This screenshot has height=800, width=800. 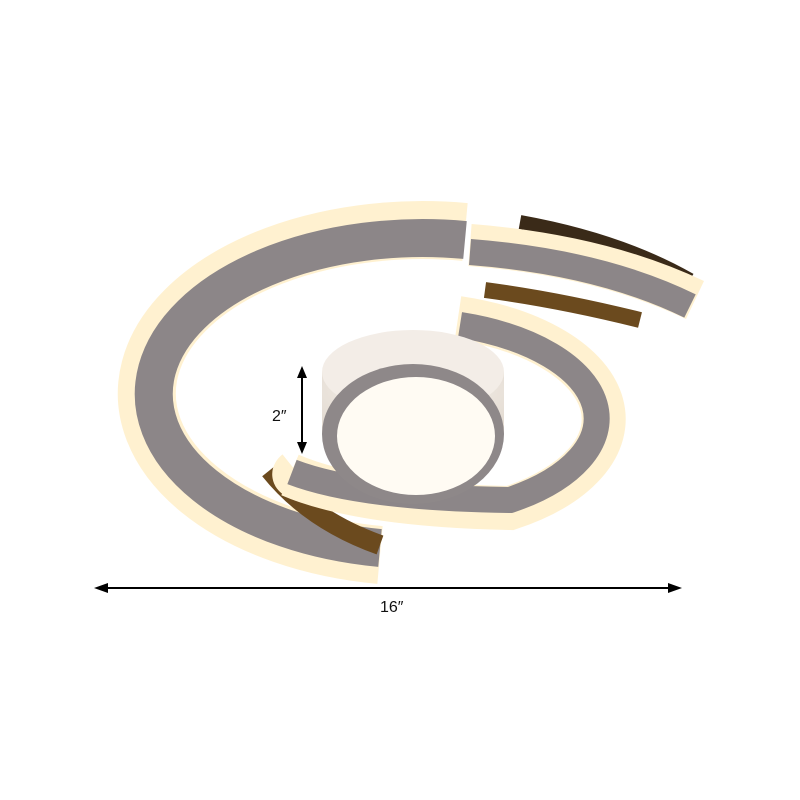 I want to click on height-dimension-arrow, so click(x=302, y=410).